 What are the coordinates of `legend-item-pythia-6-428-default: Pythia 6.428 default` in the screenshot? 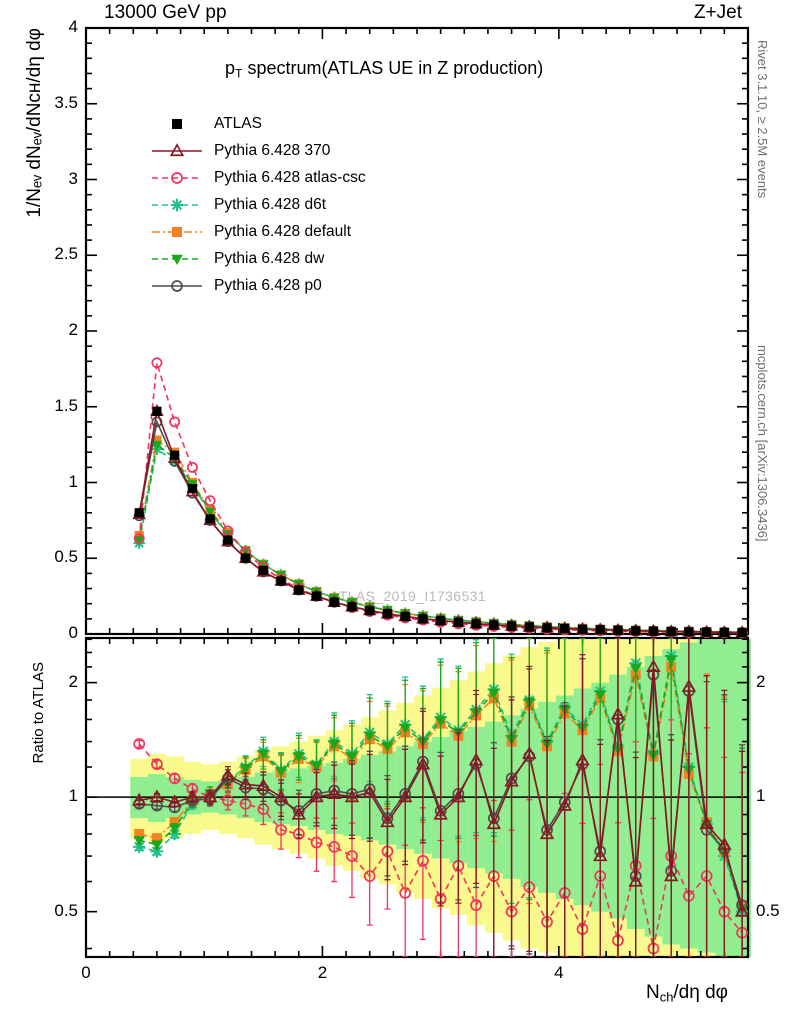 It's located at (258, 231).